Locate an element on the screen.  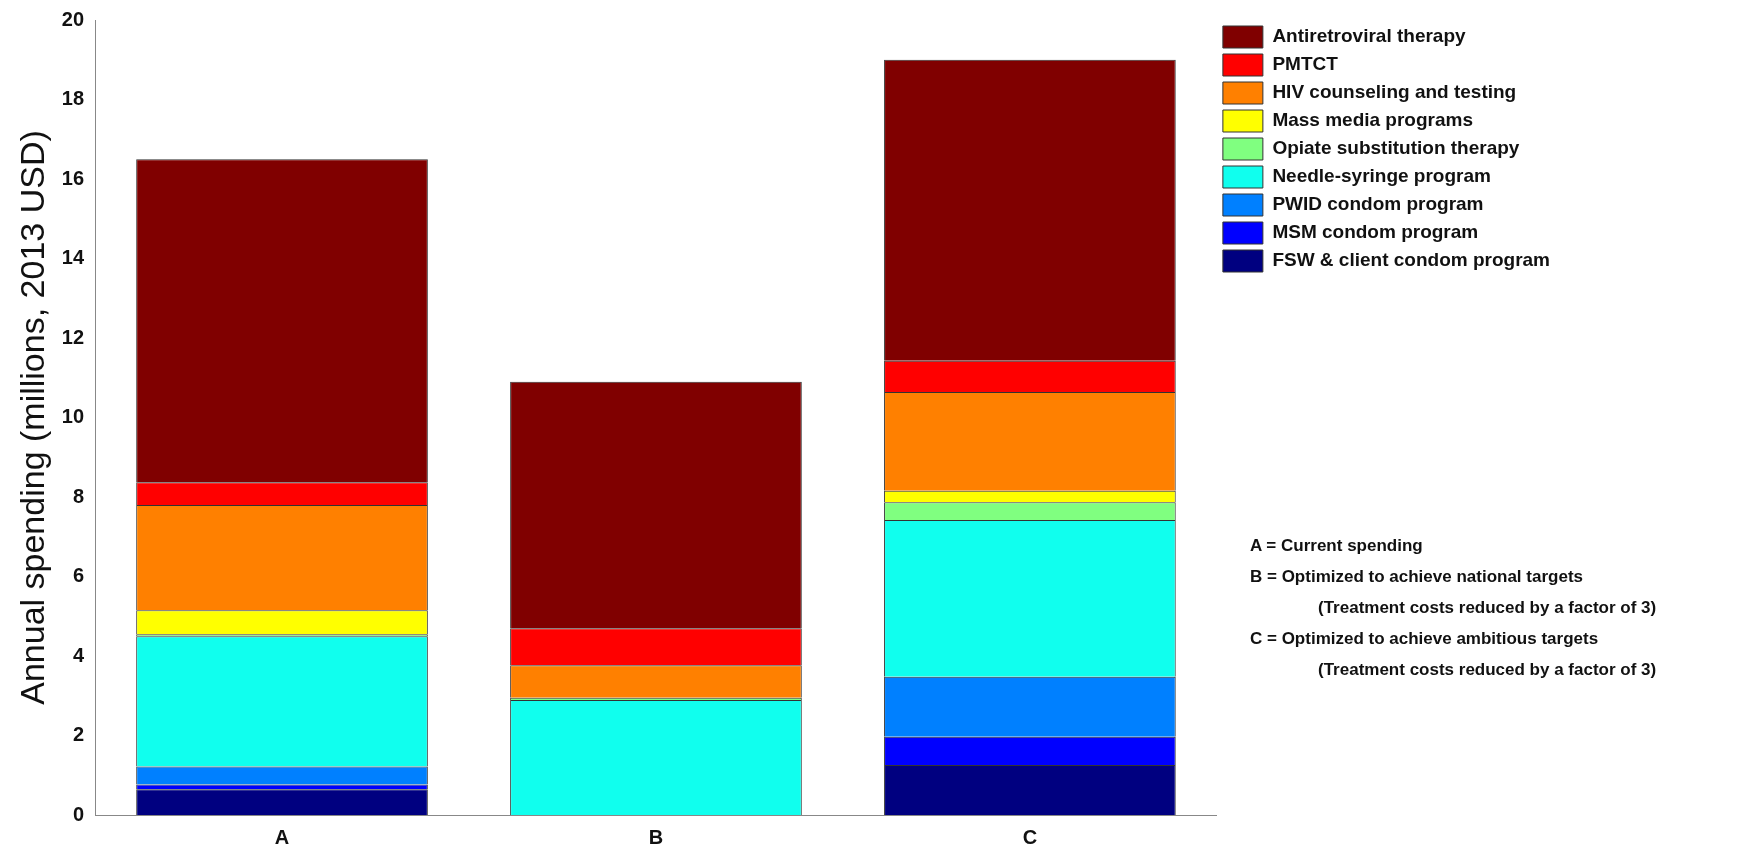
legend-label: PMTCT is located at coordinates (1305, 64).